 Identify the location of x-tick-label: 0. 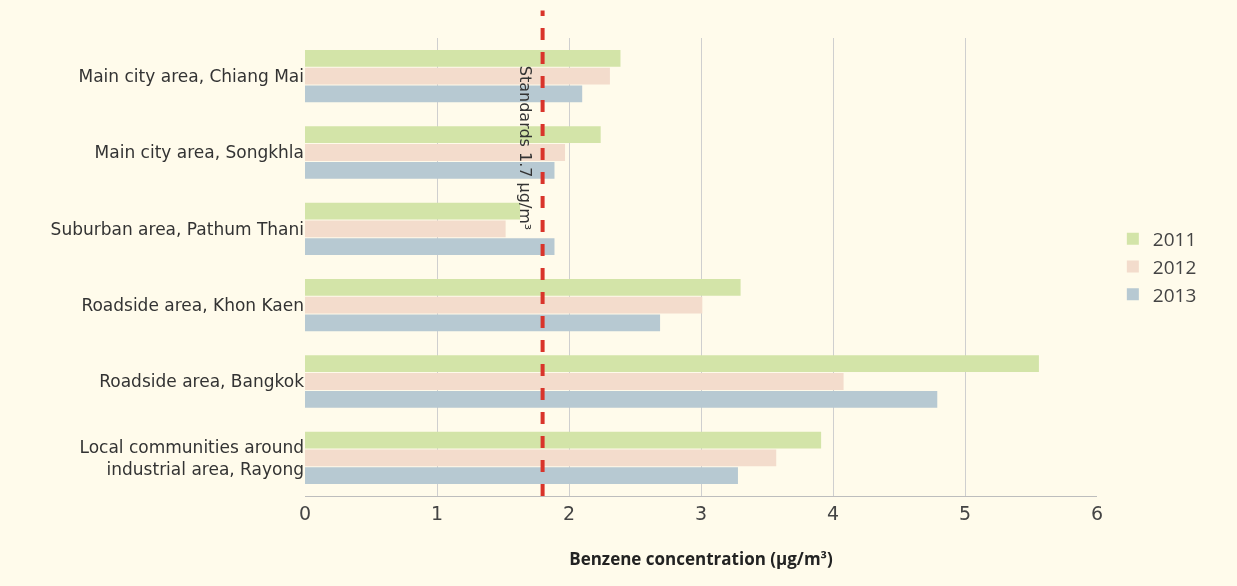
(305, 512).